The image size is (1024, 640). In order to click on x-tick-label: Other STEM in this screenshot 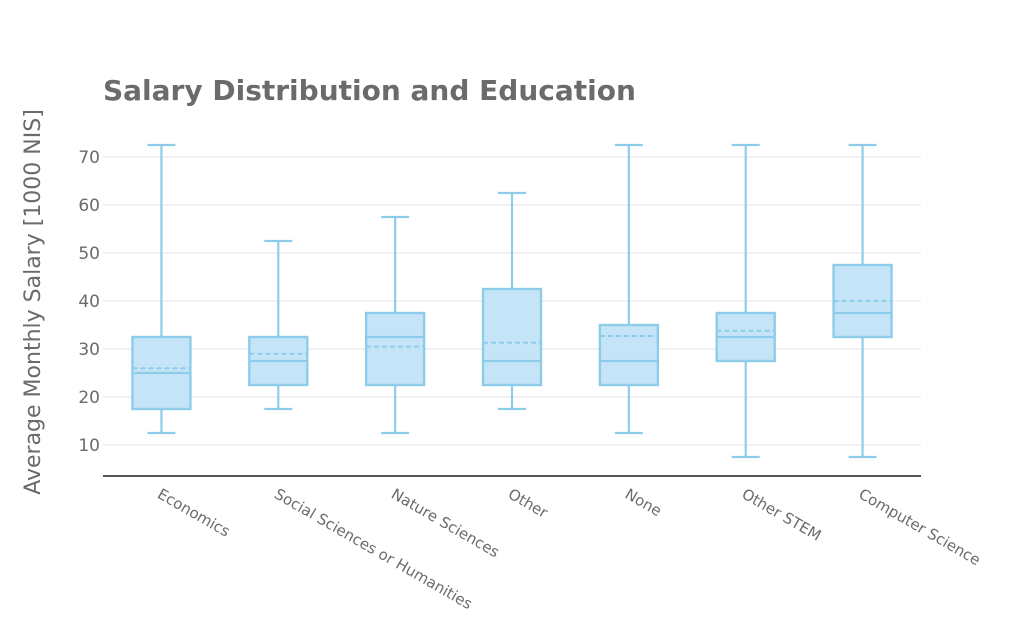, I will do `click(782, 515)`.